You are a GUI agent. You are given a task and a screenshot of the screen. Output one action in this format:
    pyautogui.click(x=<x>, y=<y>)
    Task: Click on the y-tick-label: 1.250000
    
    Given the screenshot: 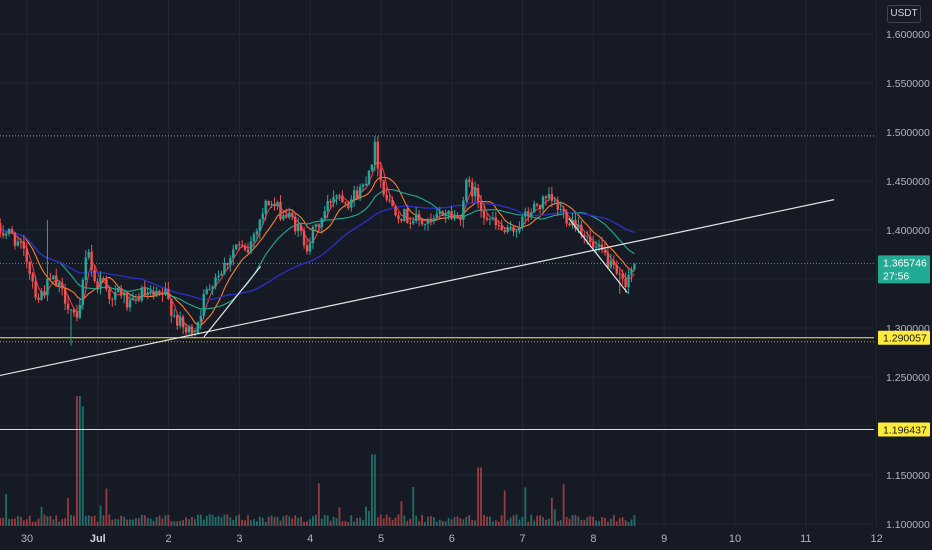 What is the action you would take?
    pyautogui.click(x=908, y=378)
    